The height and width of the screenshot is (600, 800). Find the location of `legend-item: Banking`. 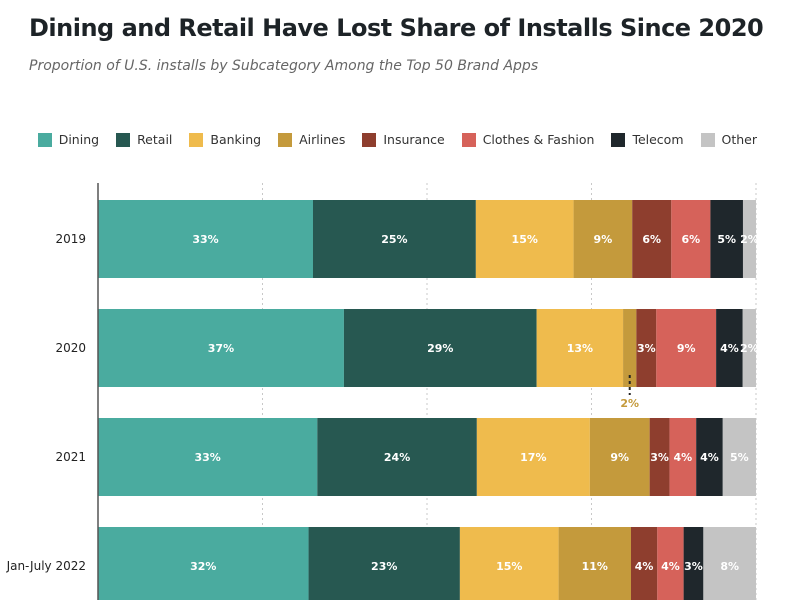

legend-item: Banking is located at coordinates (225, 139).